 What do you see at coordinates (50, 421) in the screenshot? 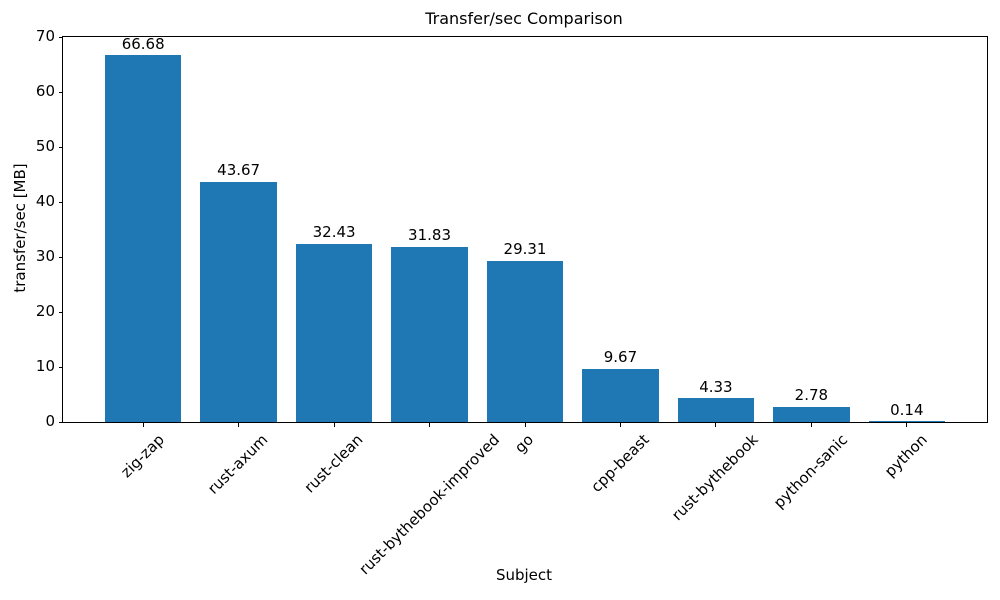
I see `y-tick-label: 0` at bounding box center [50, 421].